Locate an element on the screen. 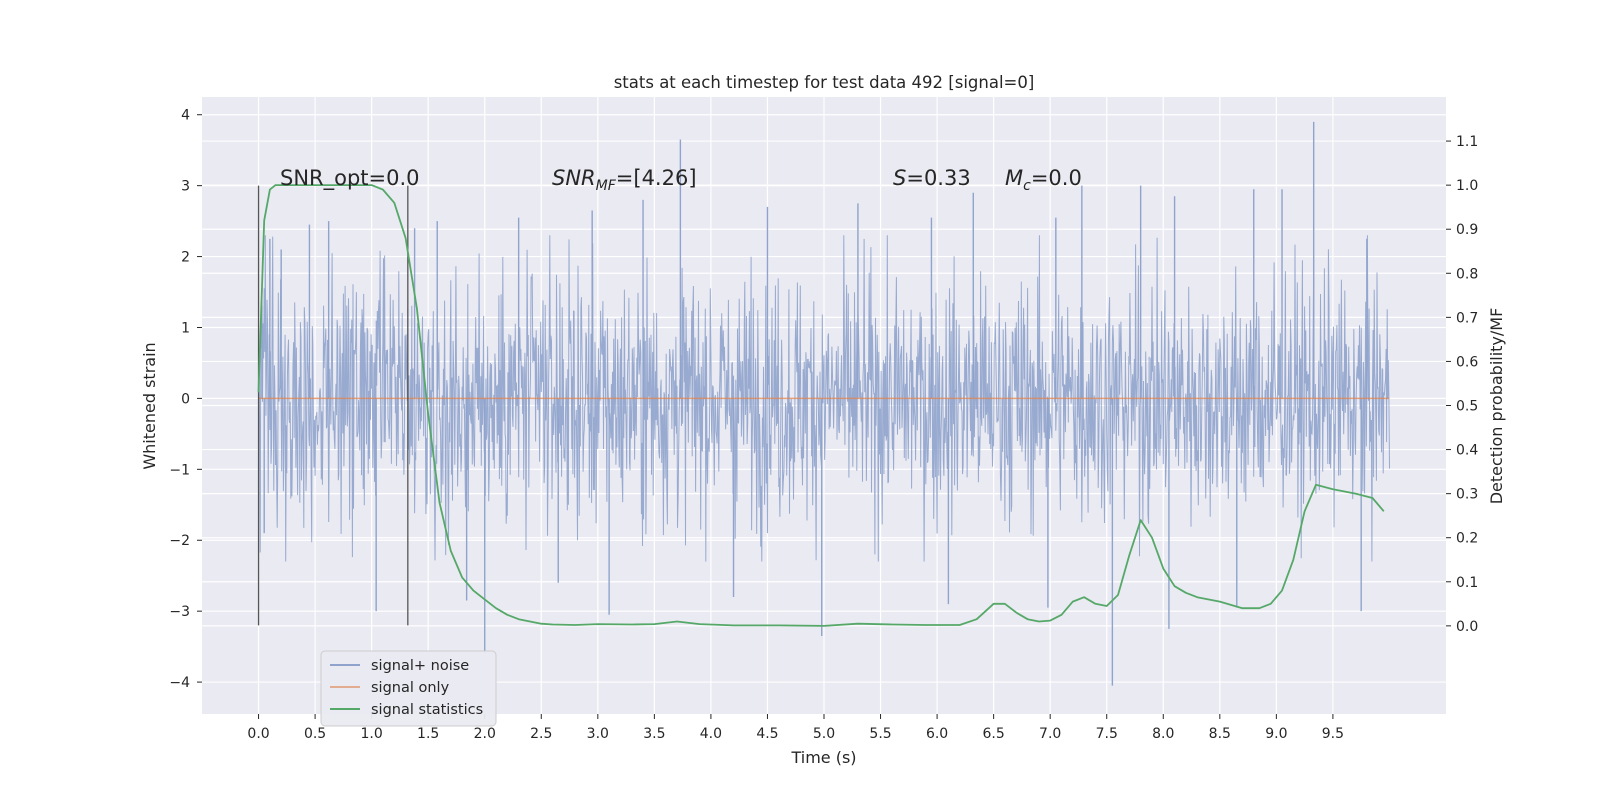 The image size is (1600, 800). y-tick-label: 2 is located at coordinates (185, 258).